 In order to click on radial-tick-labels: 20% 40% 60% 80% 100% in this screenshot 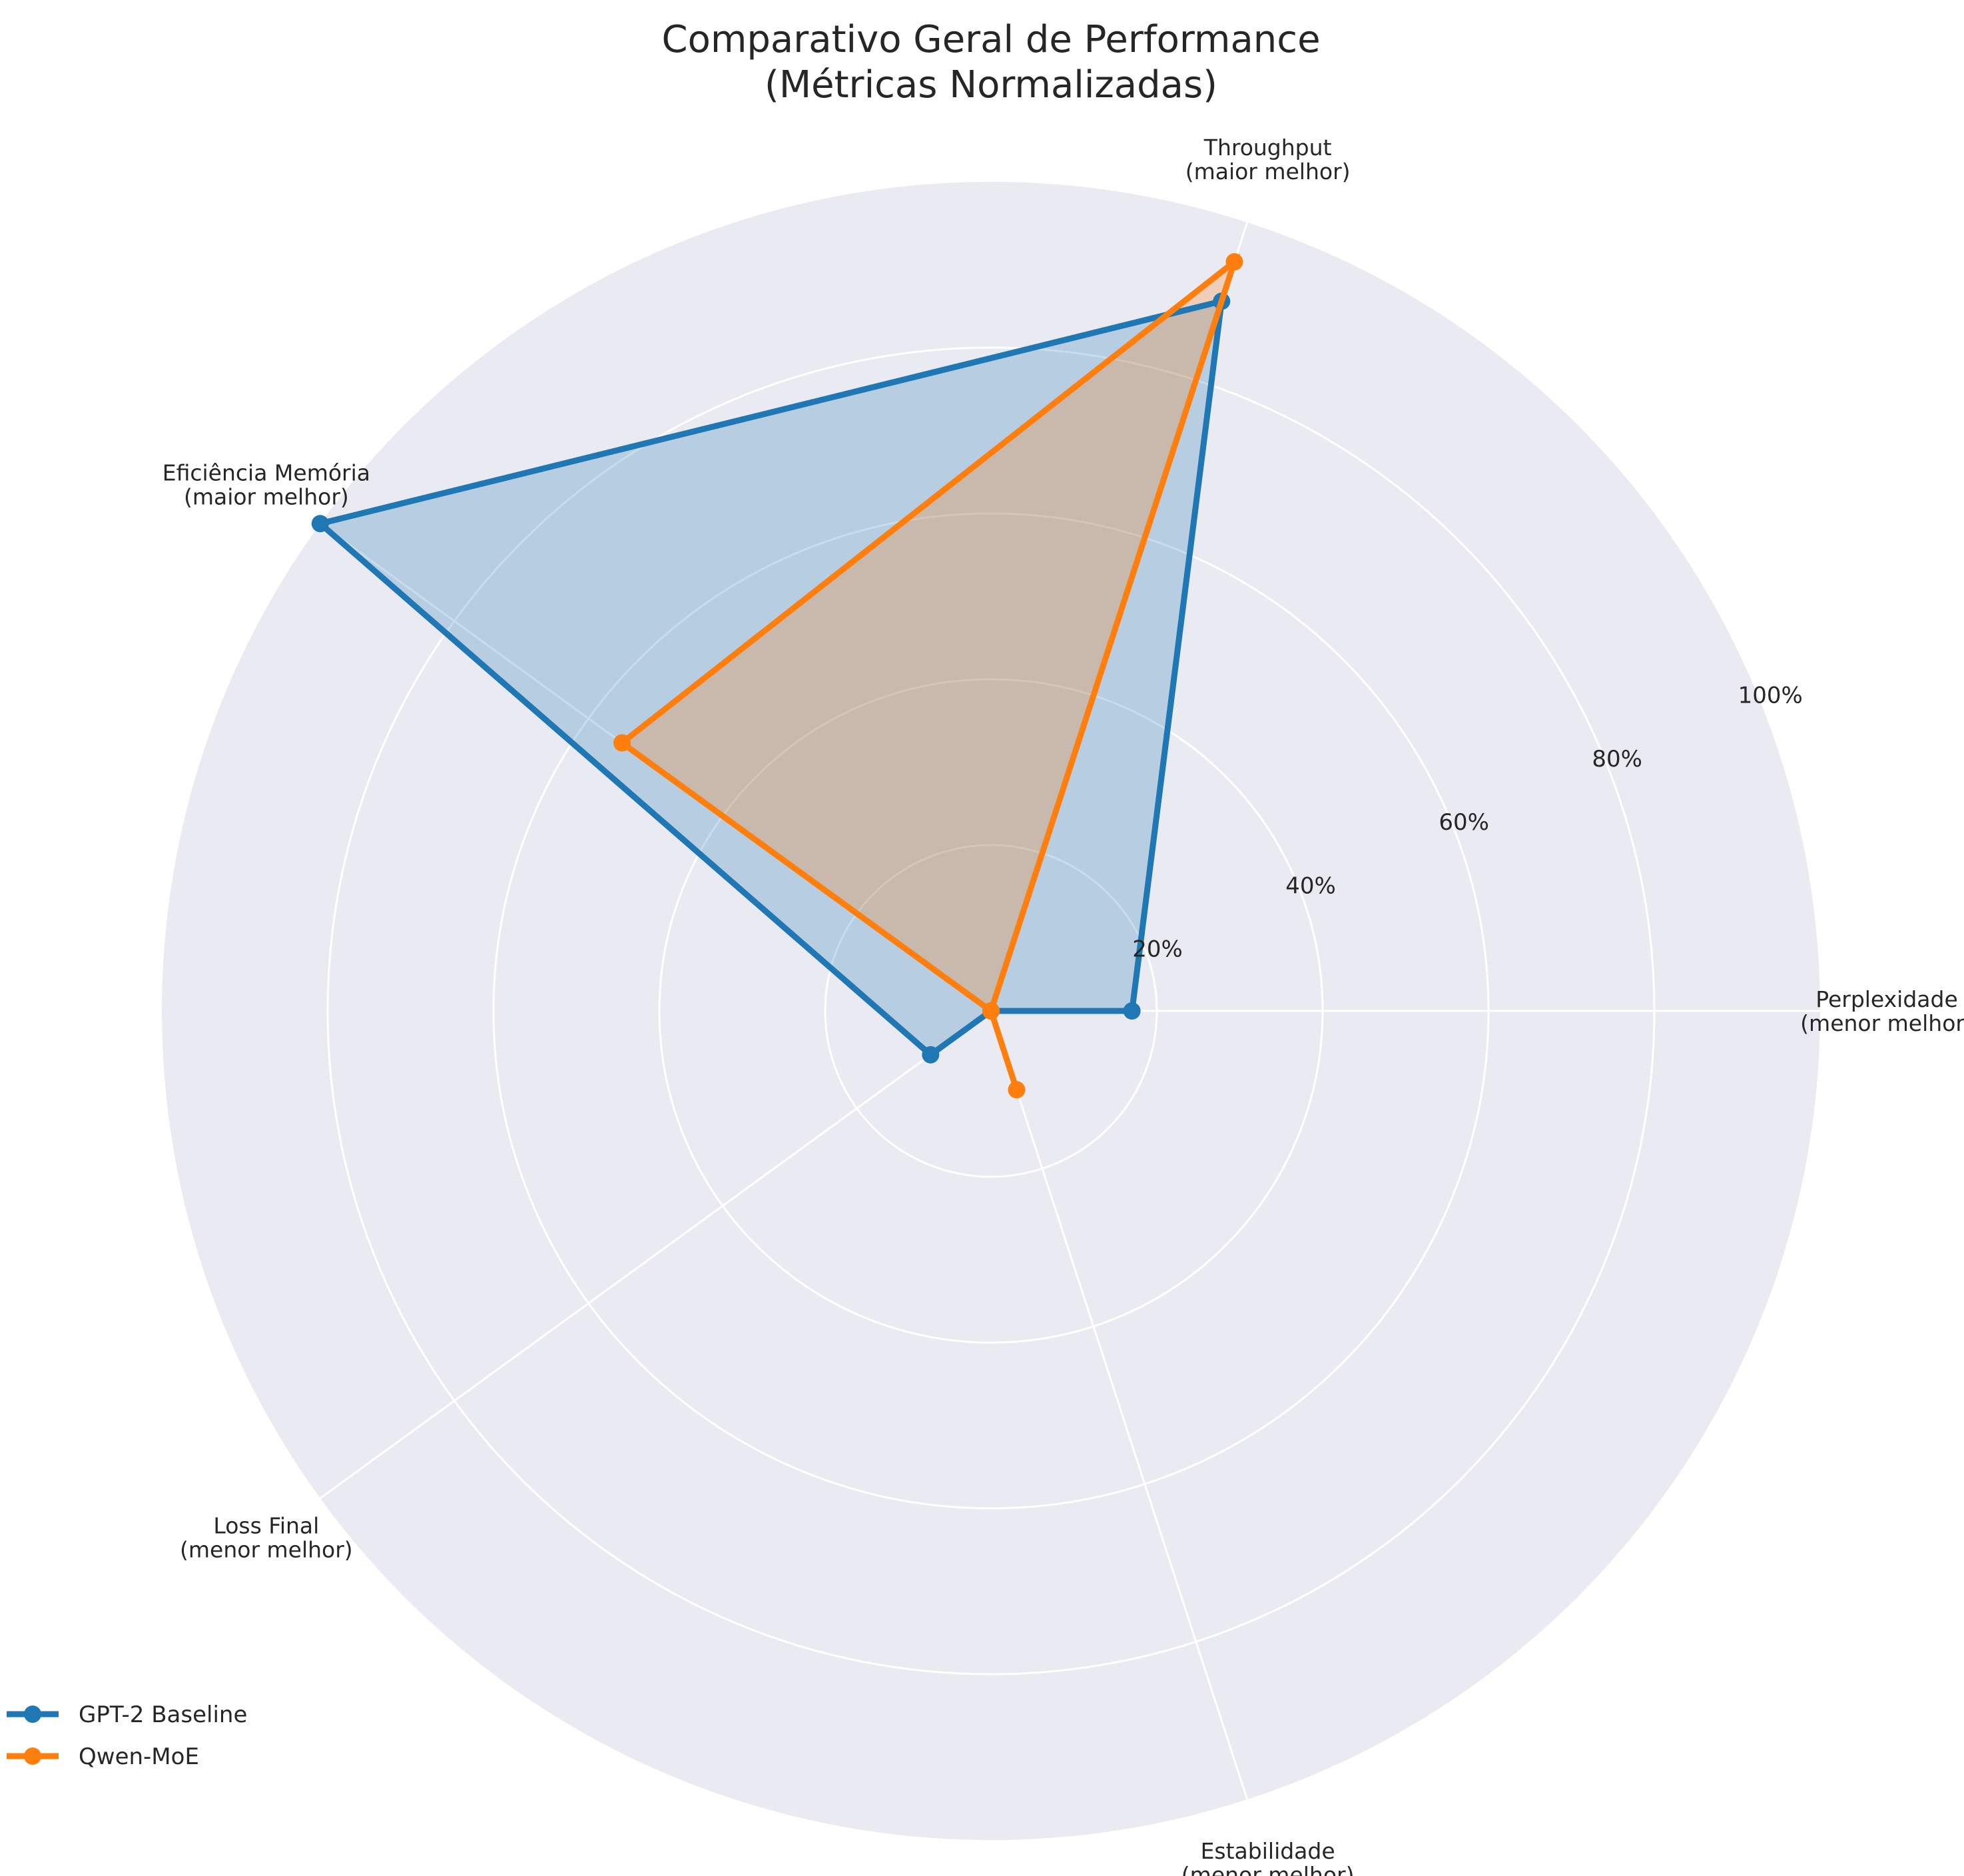, I will do `click(1467, 823)`.